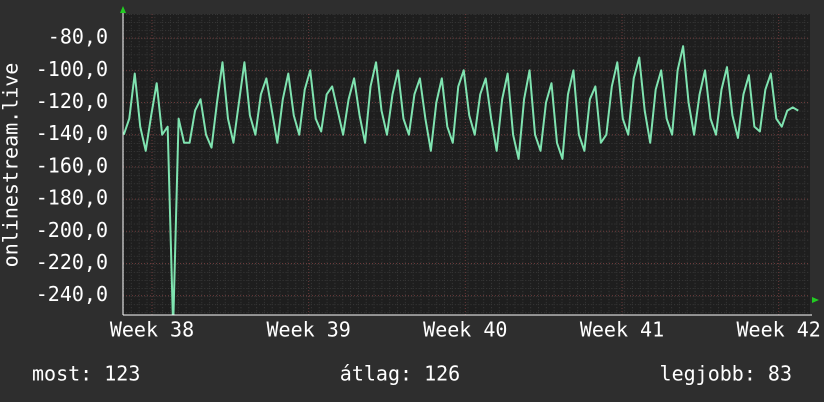 The width and height of the screenshot is (824, 402). I want to click on x-arrow, so click(815, 300).